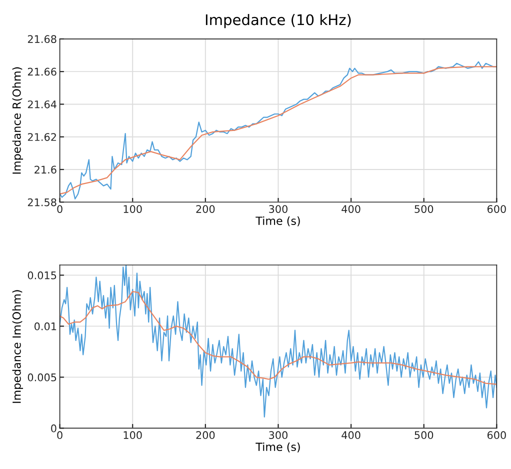  I want to click on y-tick-label: 0, so click(53, 428).